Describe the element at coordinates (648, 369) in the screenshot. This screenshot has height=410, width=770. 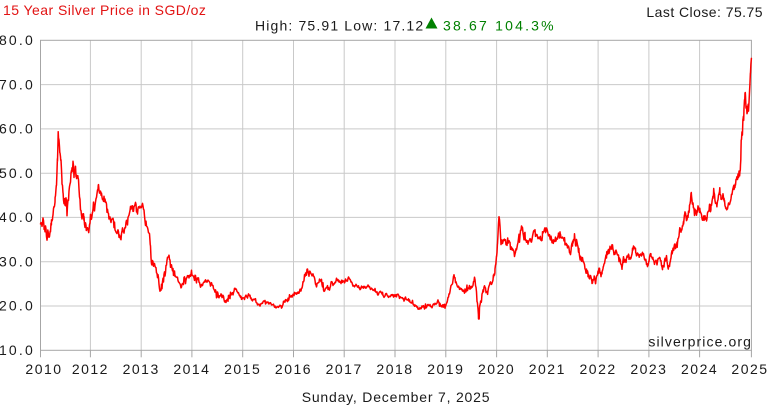
I see `svg-text: 2023` at that location.